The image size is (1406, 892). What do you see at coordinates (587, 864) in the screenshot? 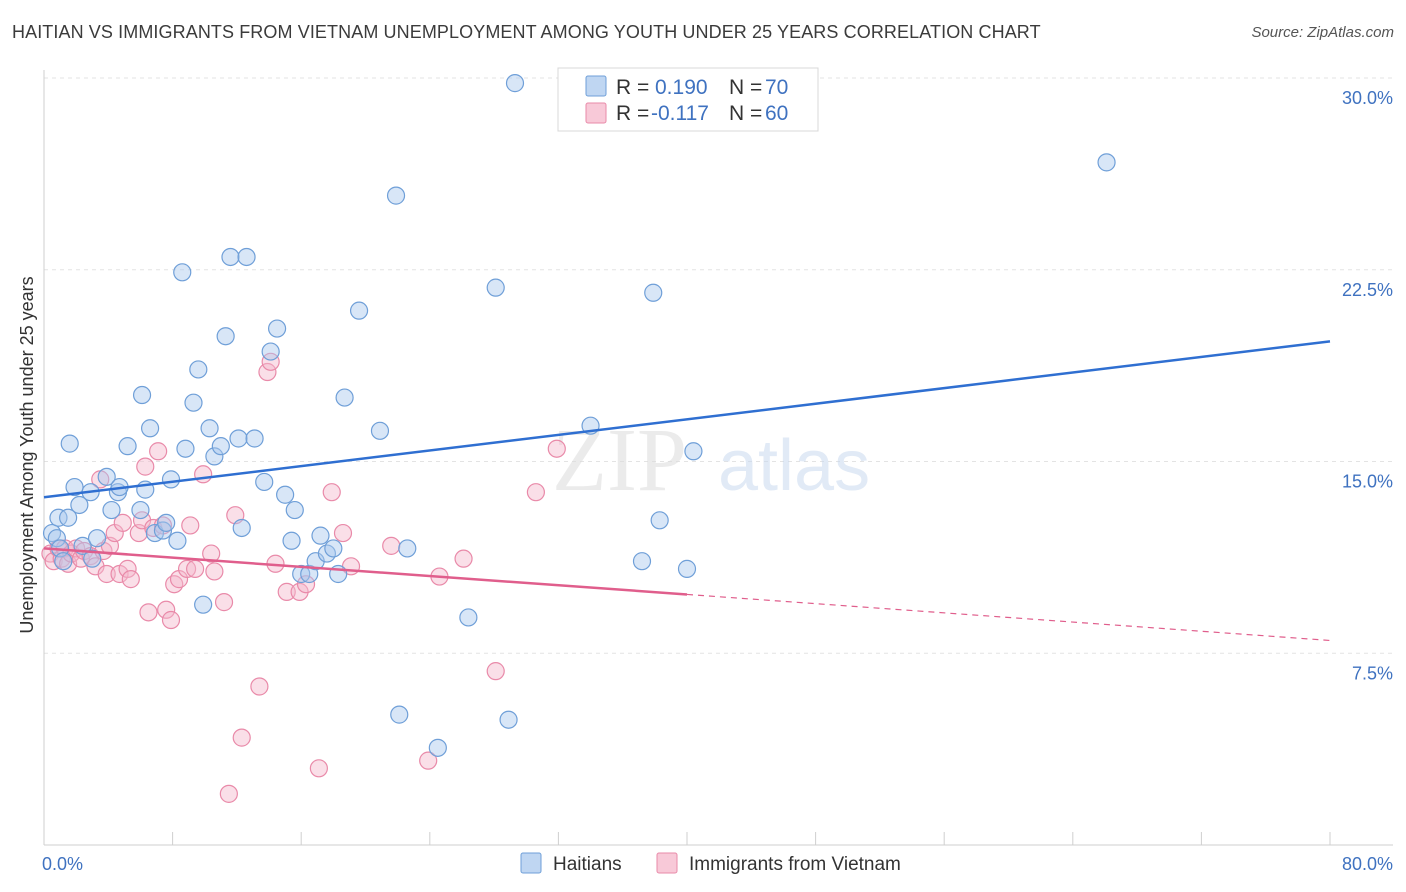
I see `bottom-legend-haitians: Haitians` at bounding box center [587, 864].